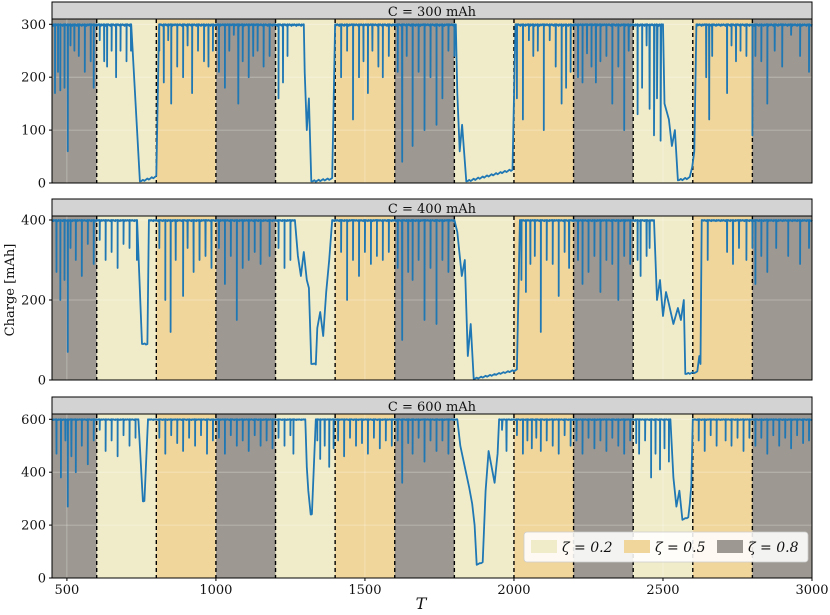 The height and width of the screenshot is (615, 830). I want to click on panel-title: C = 600 mAh, so click(432, 407).